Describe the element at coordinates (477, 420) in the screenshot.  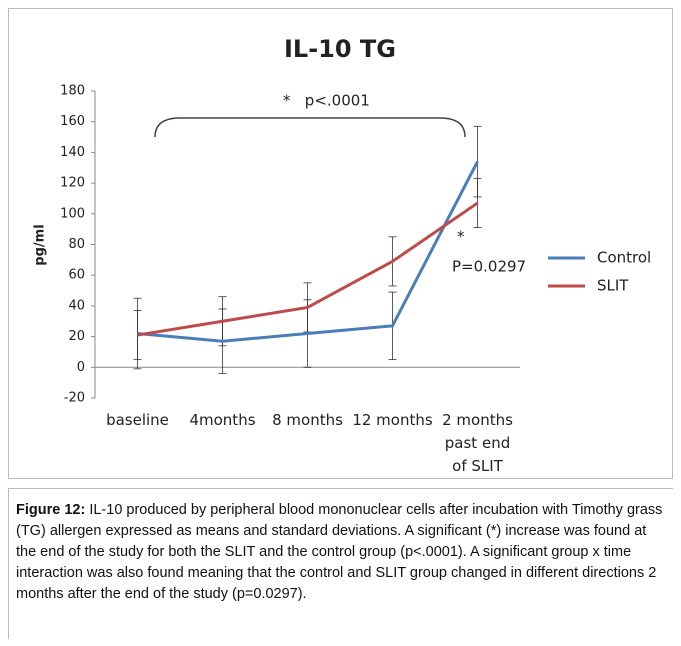
I see `x-tick-label-line: 2 months` at that location.